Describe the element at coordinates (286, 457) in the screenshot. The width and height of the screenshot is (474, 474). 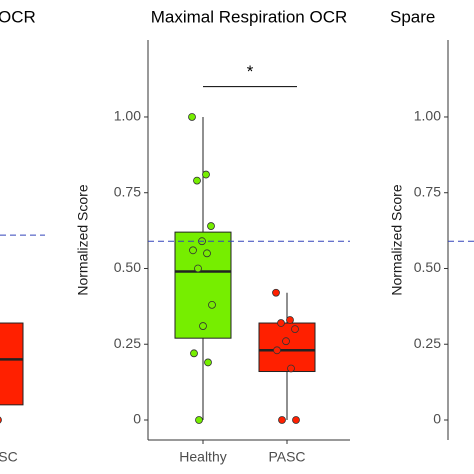
I see `x-tick-label: PASC` at that location.